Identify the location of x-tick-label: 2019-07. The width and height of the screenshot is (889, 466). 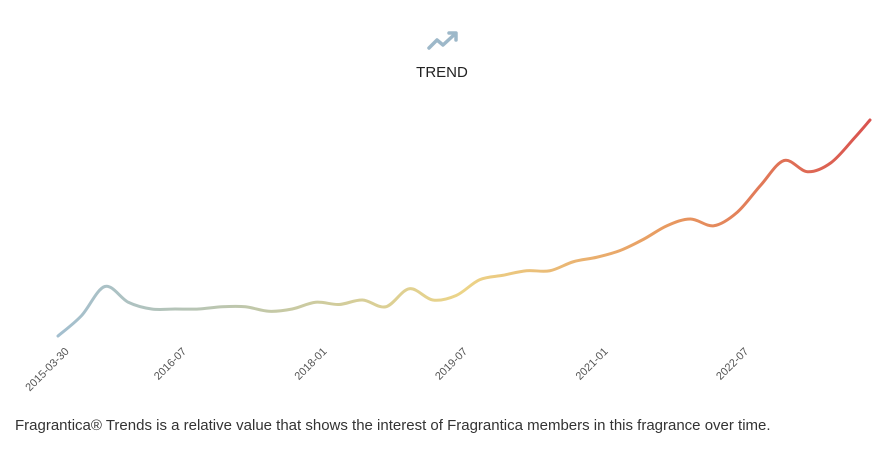
(451, 364).